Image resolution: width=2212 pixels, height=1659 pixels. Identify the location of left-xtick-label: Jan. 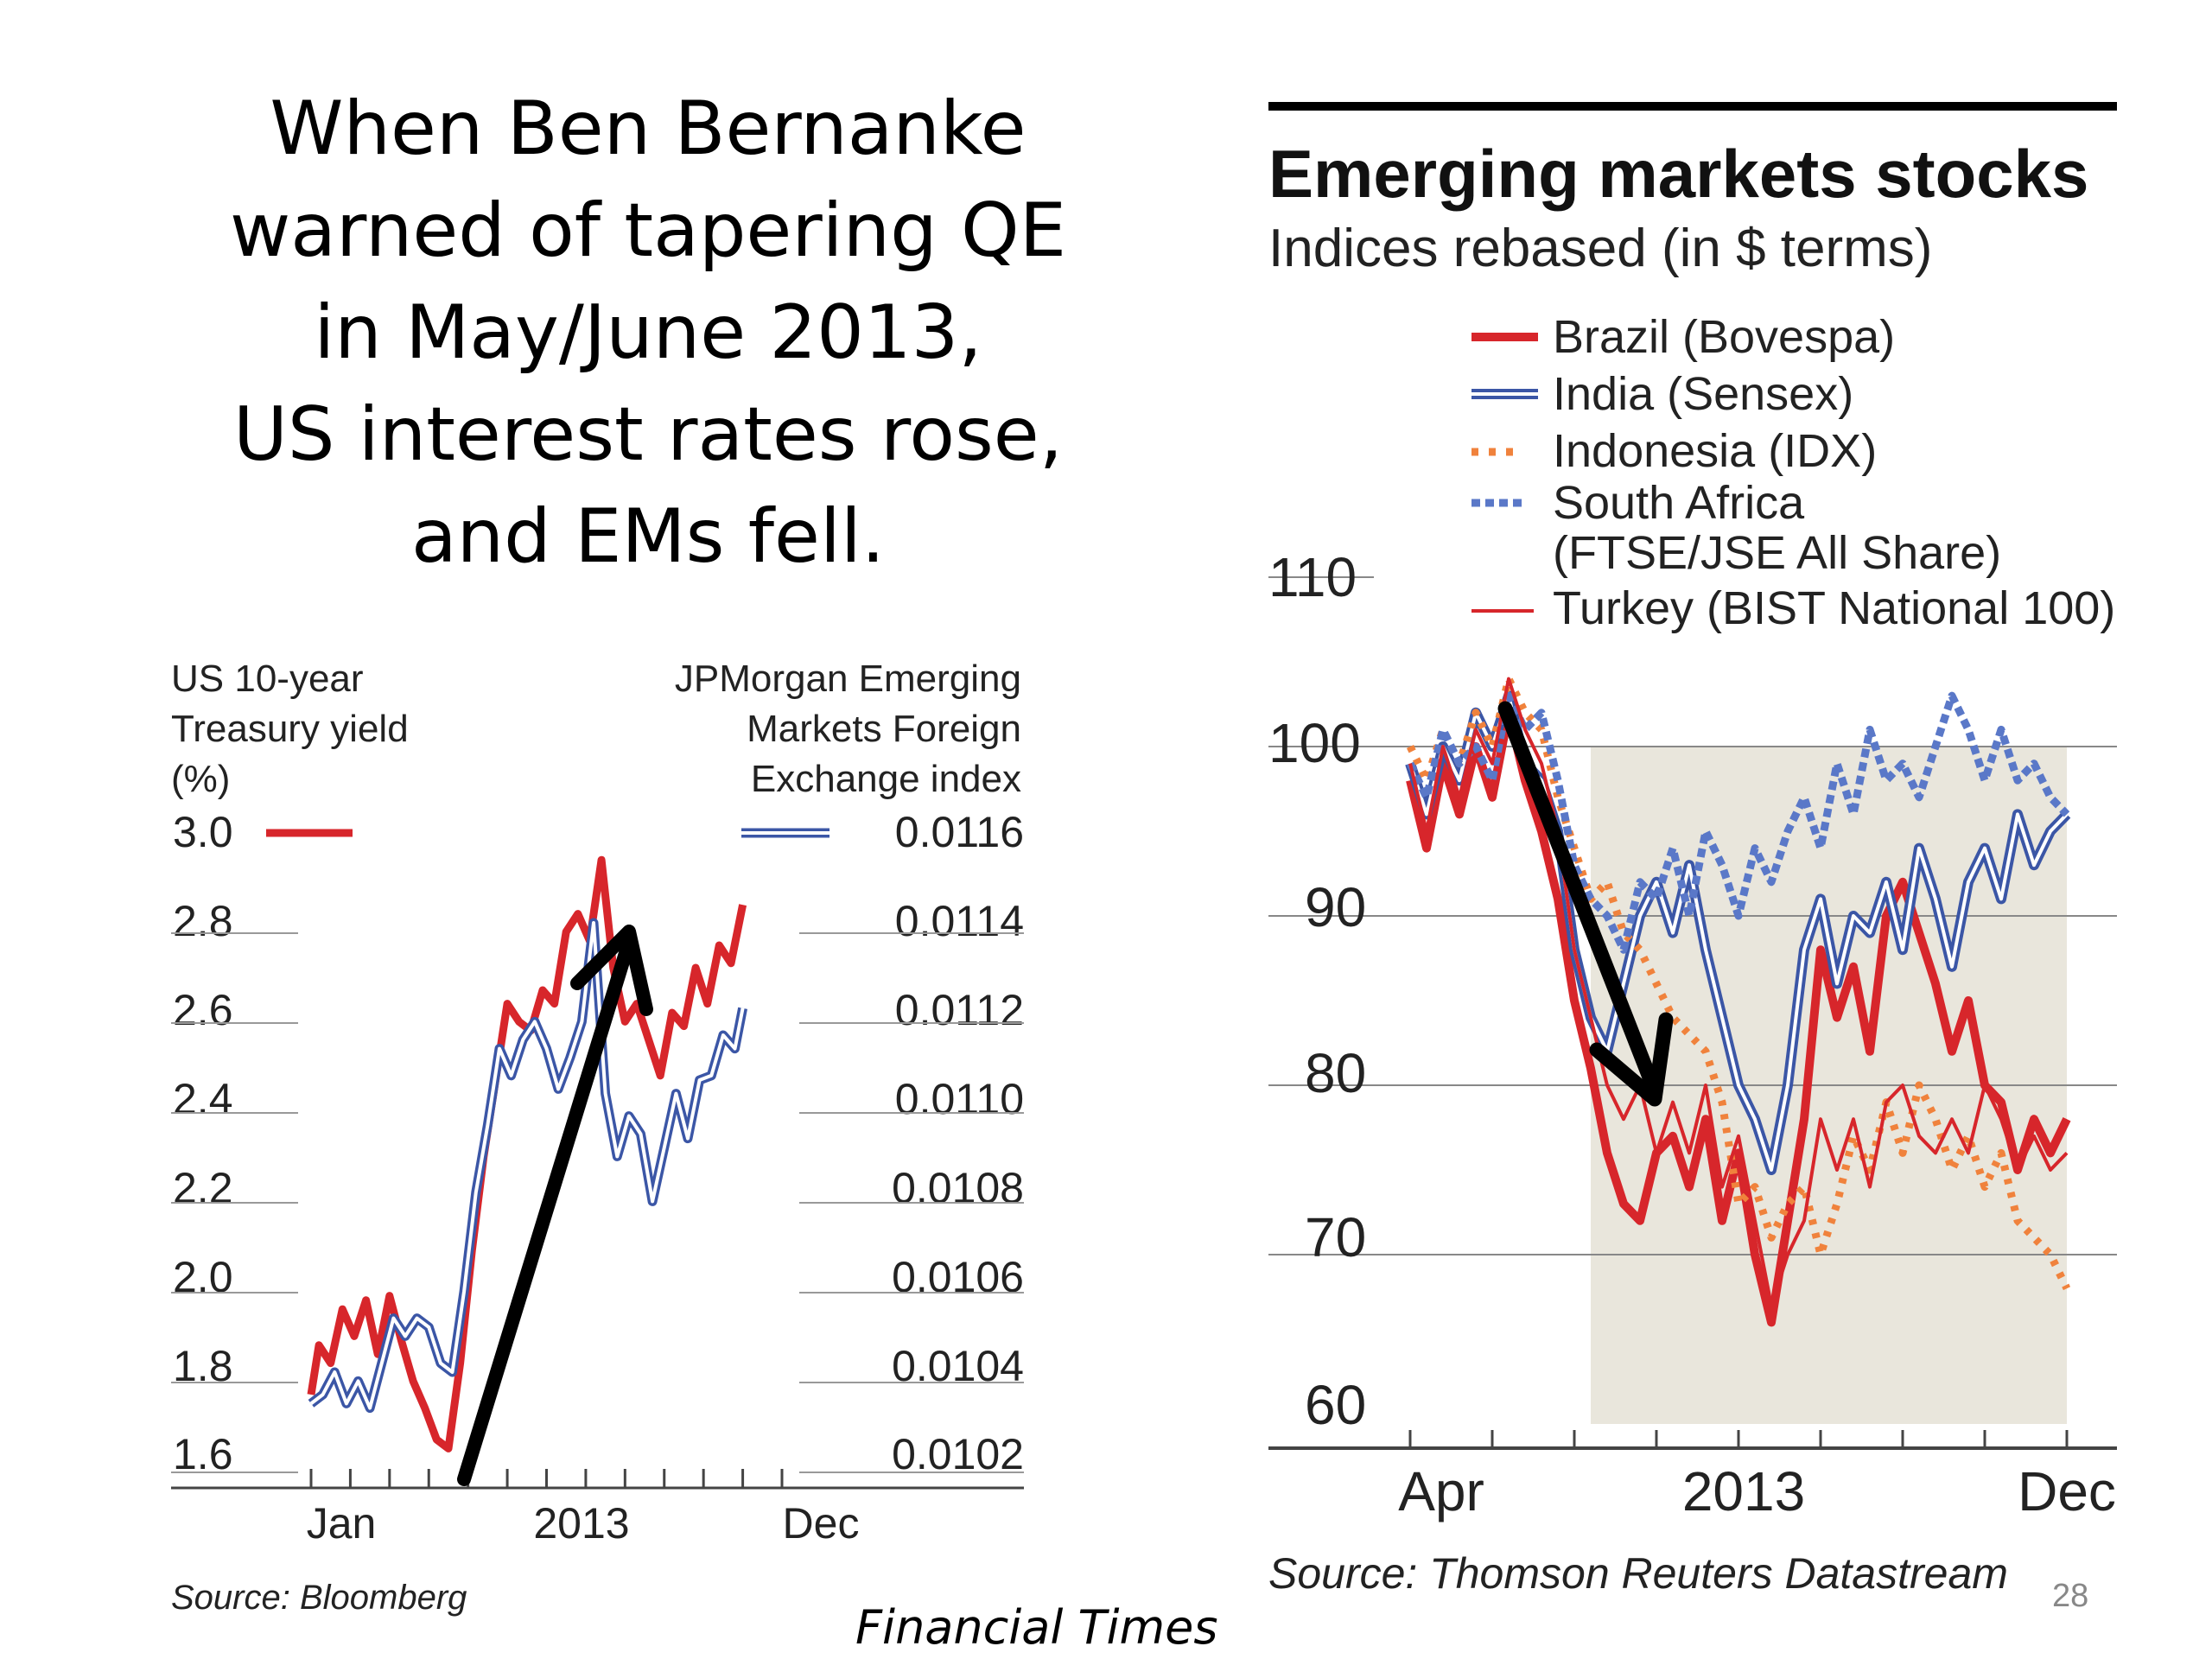
(342, 1523).